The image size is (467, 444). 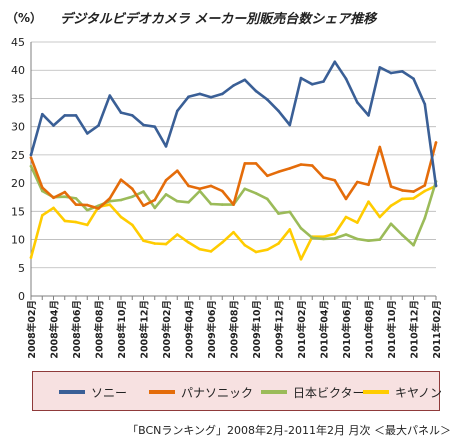 I want to click on x-tick-label: 2009年10月, so click(x=257, y=329).